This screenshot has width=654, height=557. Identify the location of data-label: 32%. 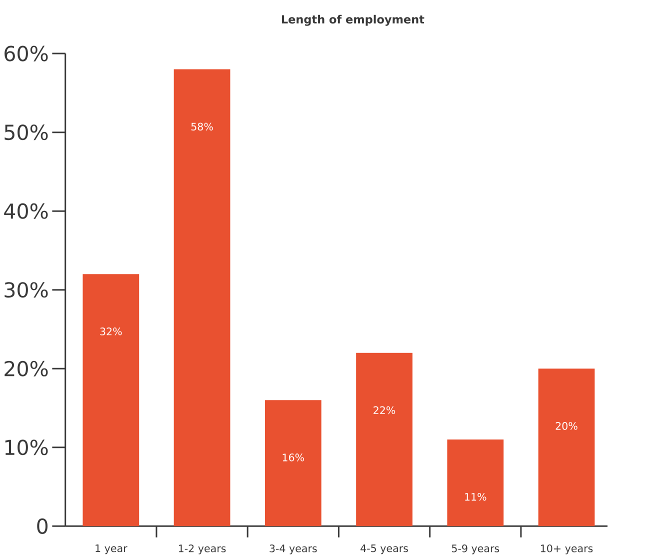
(111, 331).